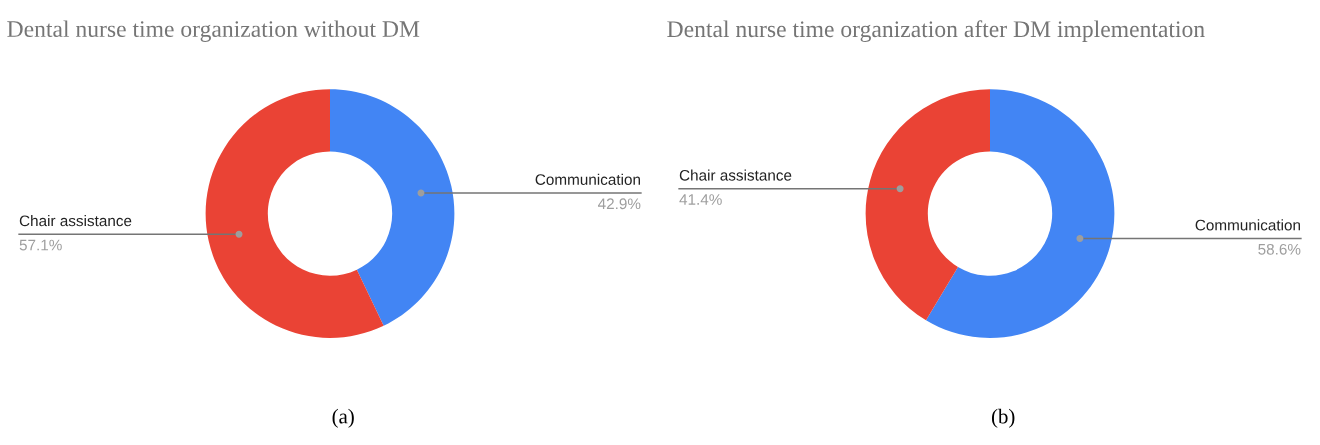  What do you see at coordinates (1003, 418) in the screenshot?
I see `text: (b)` at bounding box center [1003, 418].